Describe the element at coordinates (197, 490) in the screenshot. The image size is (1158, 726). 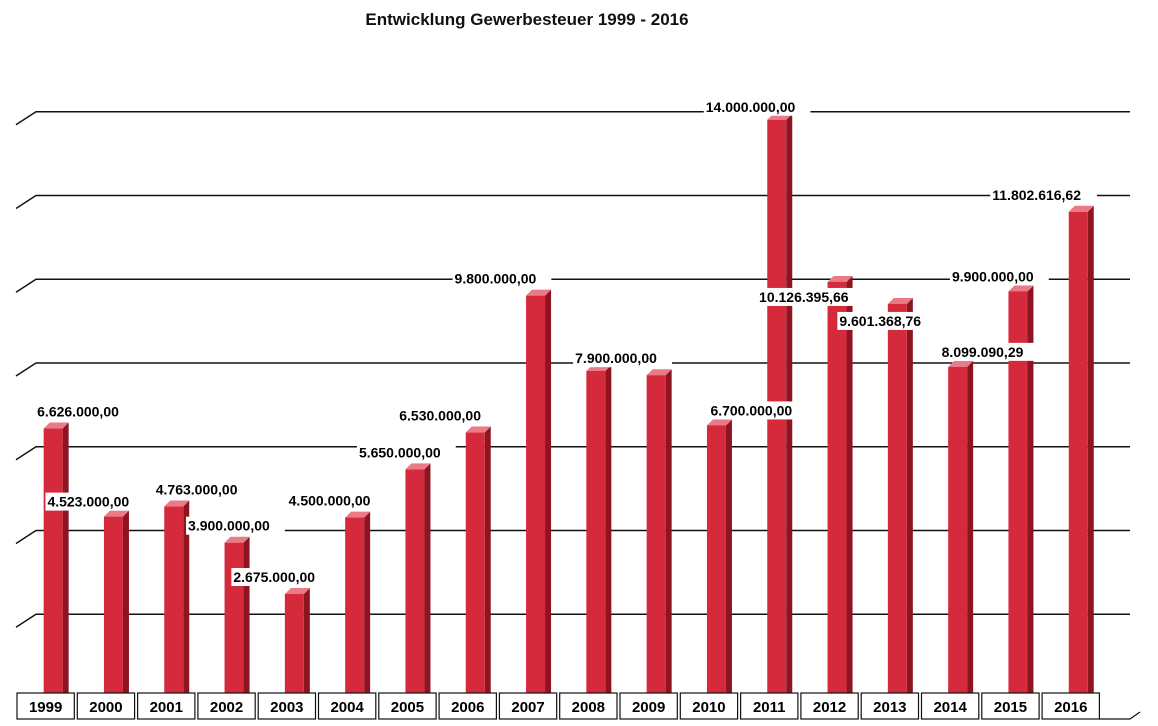
I see `data-label: 4.763.000,00` at that location.